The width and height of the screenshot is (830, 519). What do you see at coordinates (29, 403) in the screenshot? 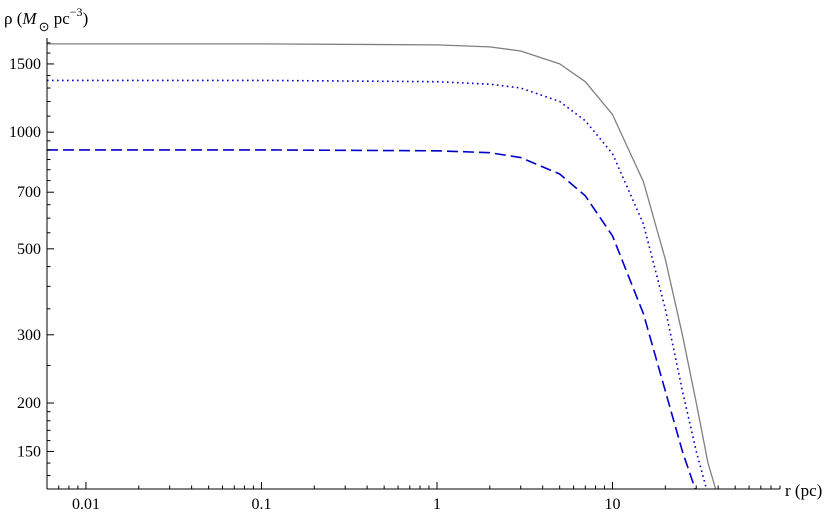
I see `y-tick-label: 200` at bounding box center [29, 403].